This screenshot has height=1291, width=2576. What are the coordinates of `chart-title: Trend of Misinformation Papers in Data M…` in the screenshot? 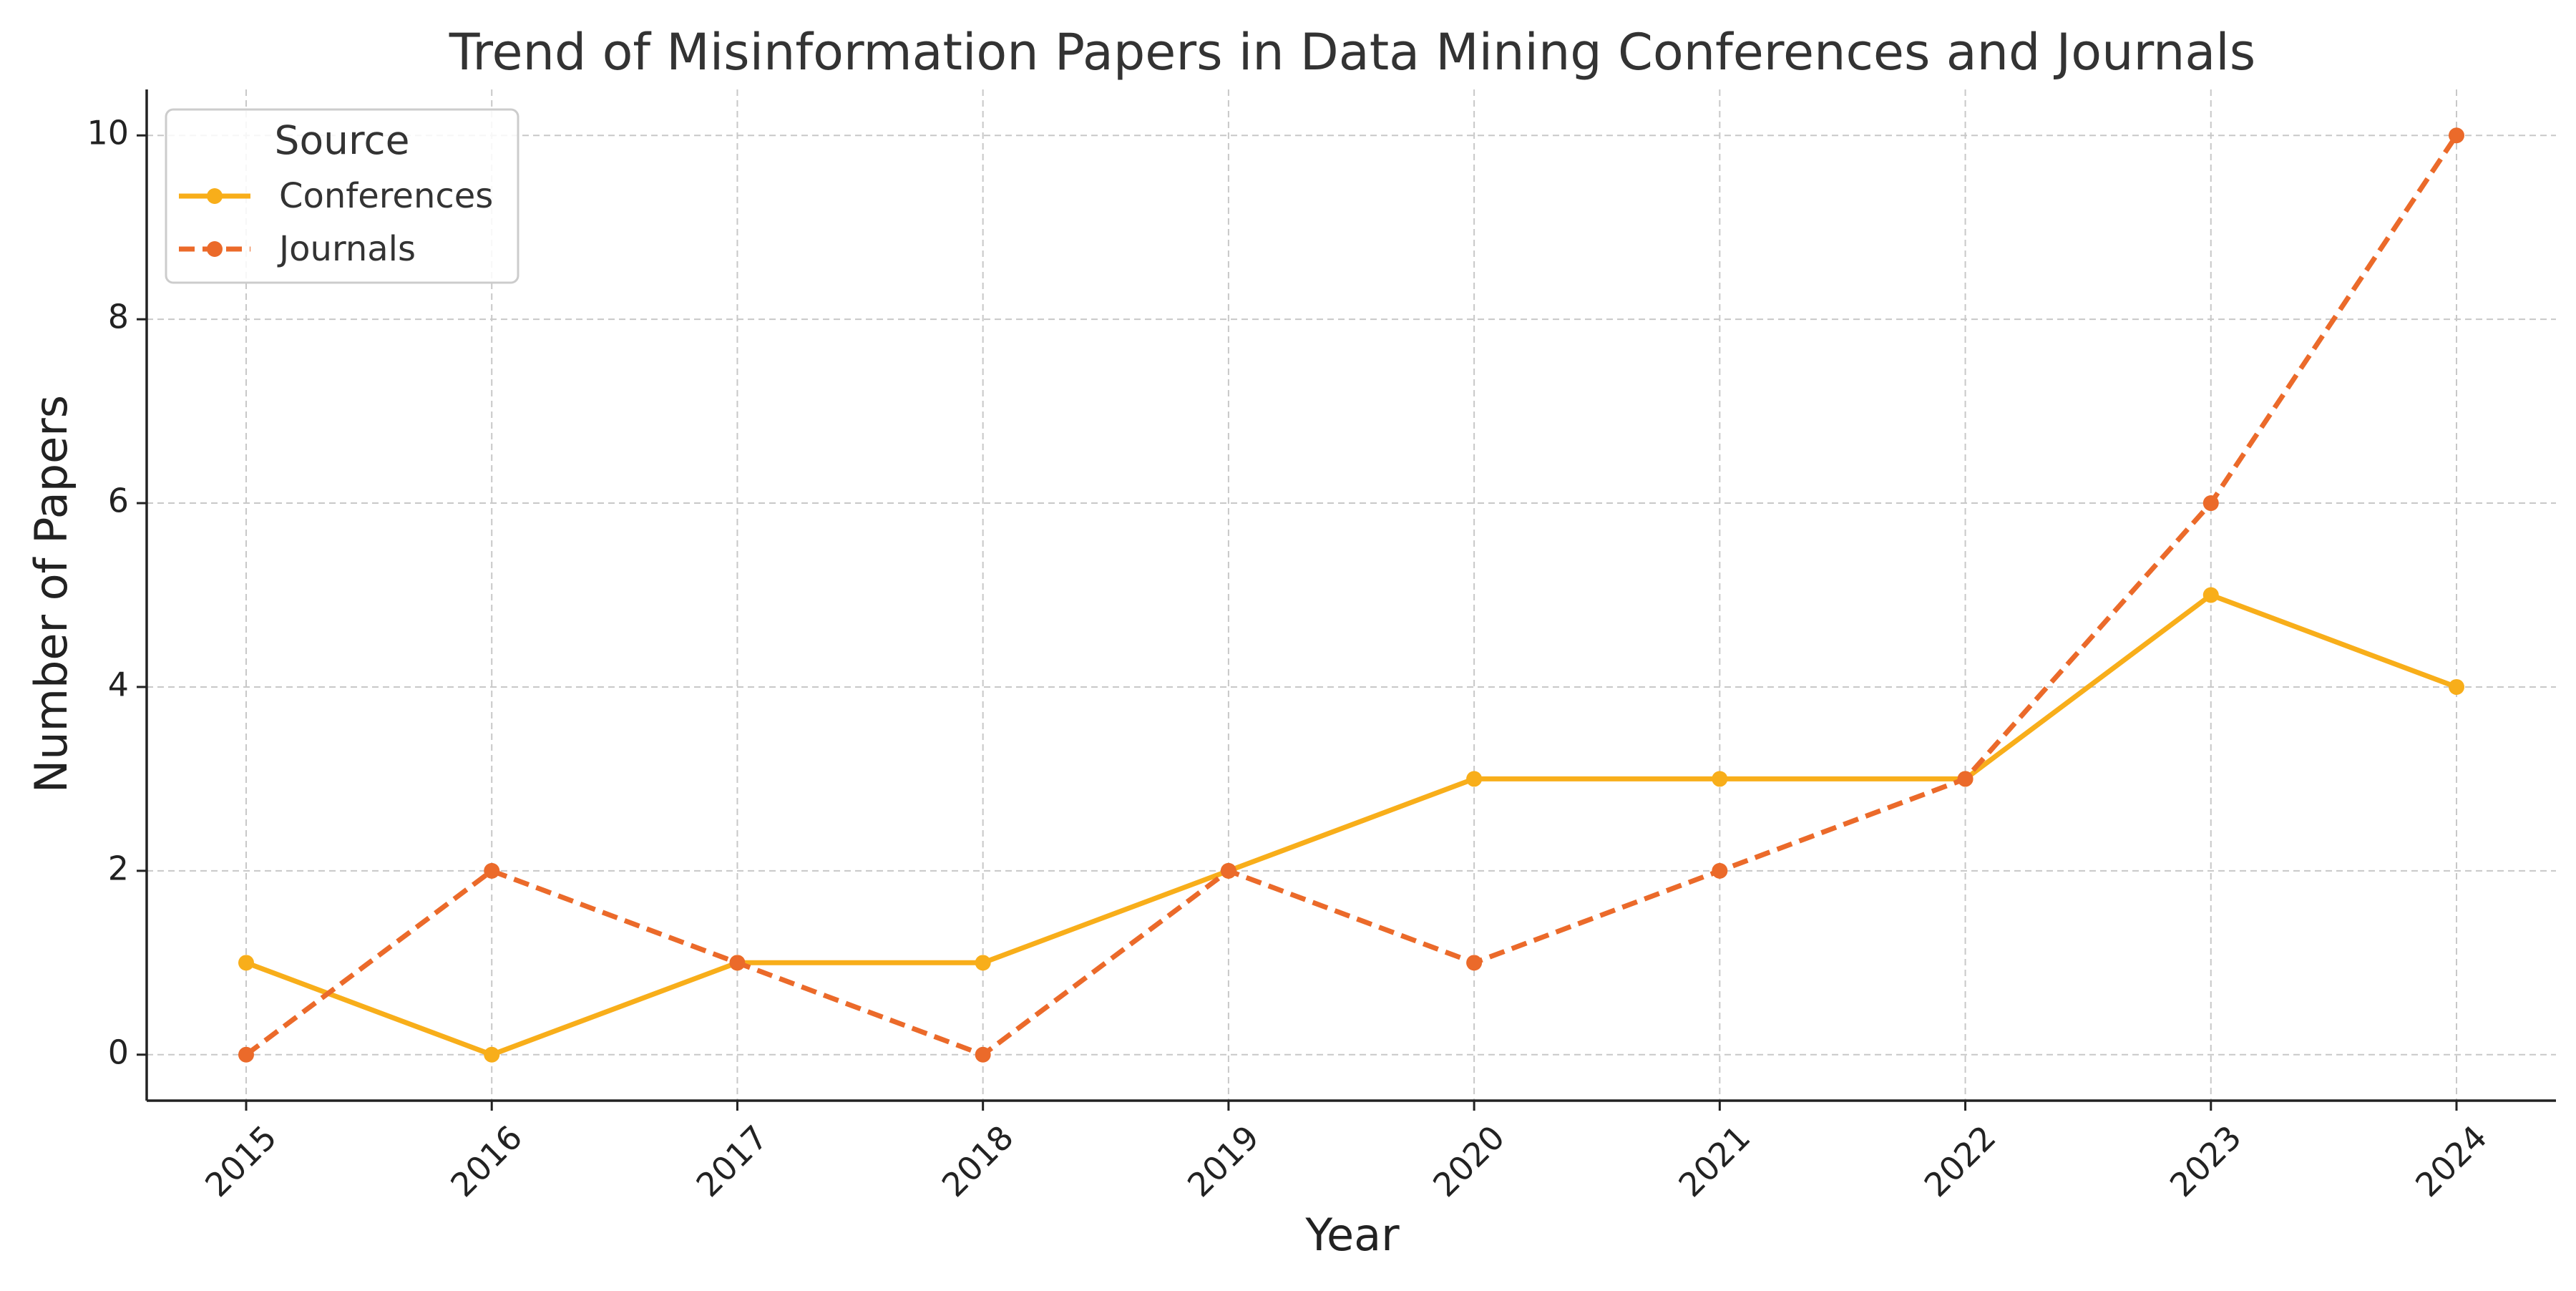 It's located at (1352, 52).